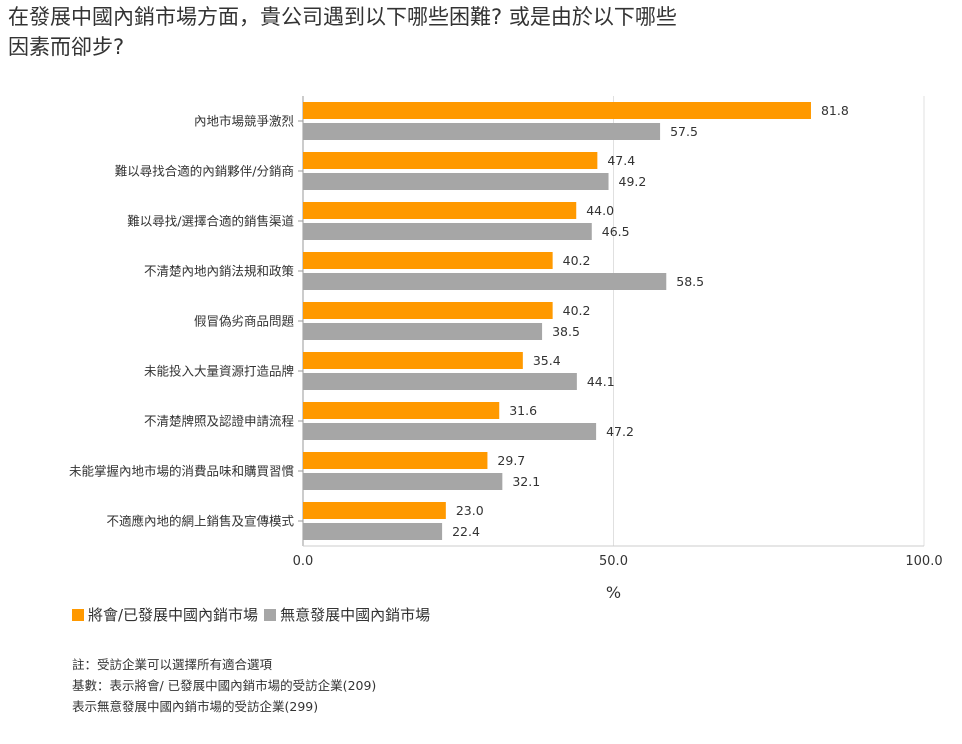 The height and width of the screenshot is (744, 962). What do you see at coordinates (621, 160) in the screenshot?
I see `data-label-s1-1: 47.4` at bounding box center [621, 160].